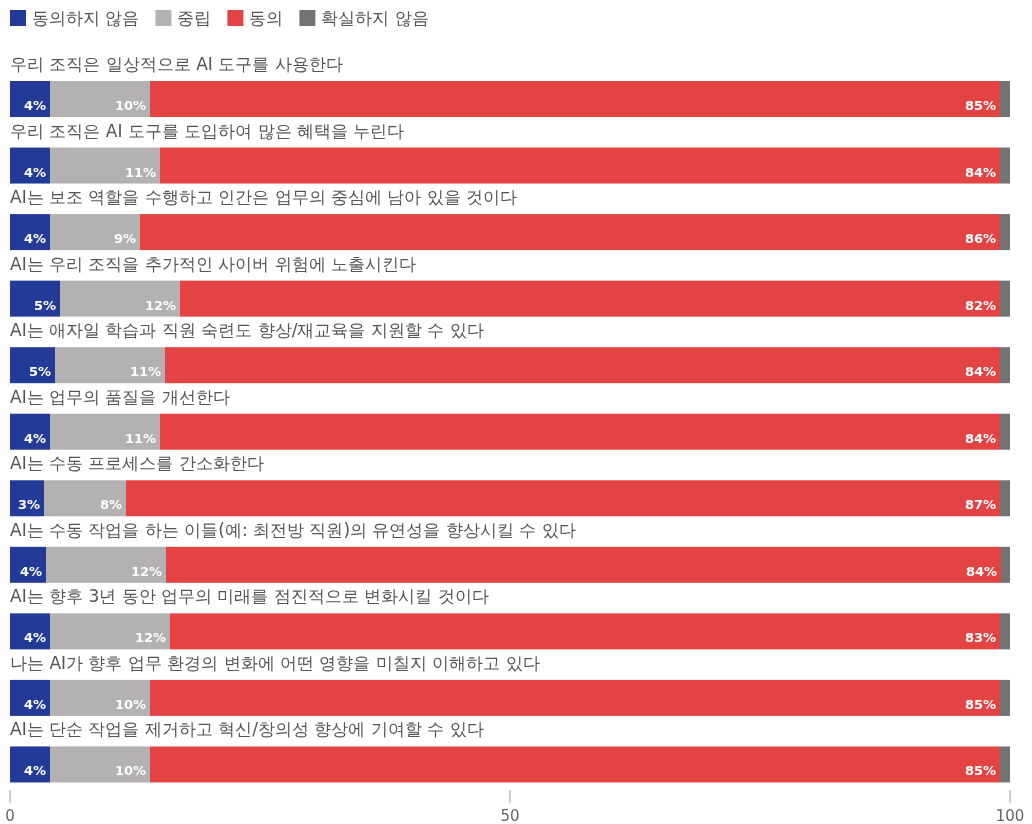  I want to click on y-tick-label: 나는 AI가 향후 업무 환경의 변화에 어떤 영향을 미칠지 이해하고 있다, so click(275, 662).